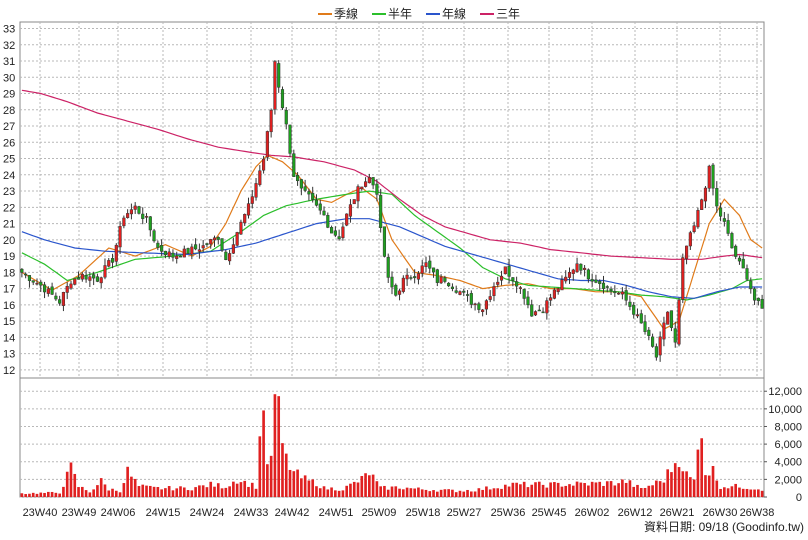 The width and height of the screenshot is (808, 540). Describe the element at coordinates (292, 513) in the screenshot. I see `x-tick-label: 24W42` at that location.